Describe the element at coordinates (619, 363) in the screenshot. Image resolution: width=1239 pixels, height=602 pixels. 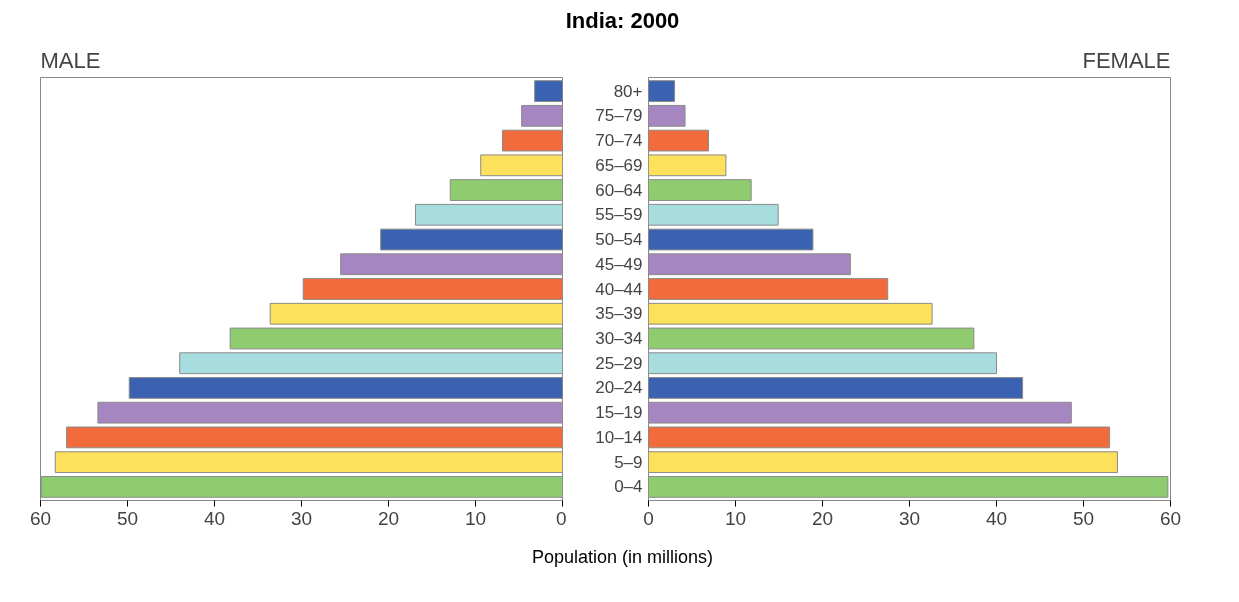
I see `y-tick-label: 25–29` at that location.